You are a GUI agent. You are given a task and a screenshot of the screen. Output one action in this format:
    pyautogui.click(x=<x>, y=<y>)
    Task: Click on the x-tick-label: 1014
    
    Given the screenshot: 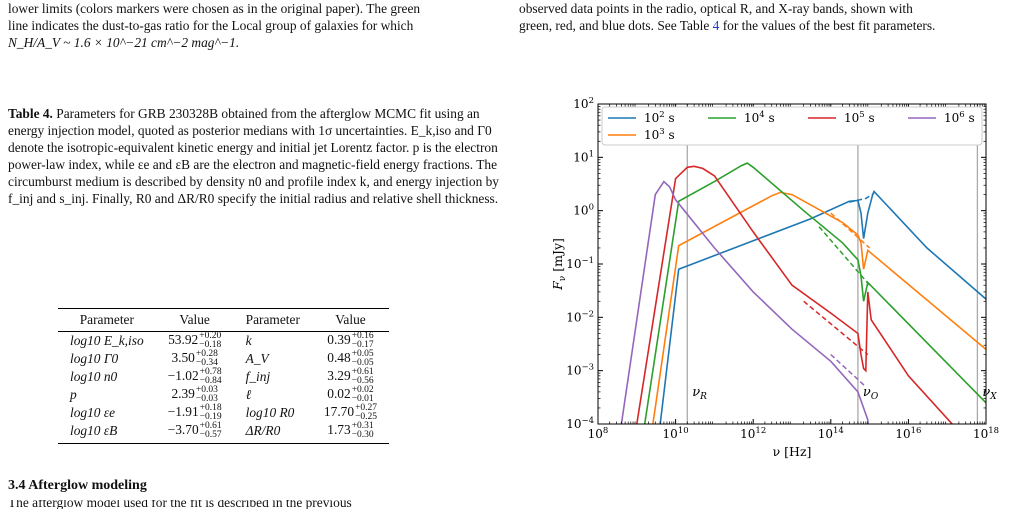 What is the action you would take?
    pyautogui.click(x=831, y=433)
    